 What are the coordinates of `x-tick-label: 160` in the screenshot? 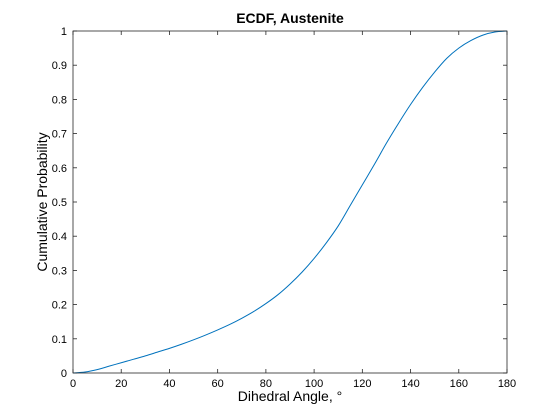 It's located at (459, 384).